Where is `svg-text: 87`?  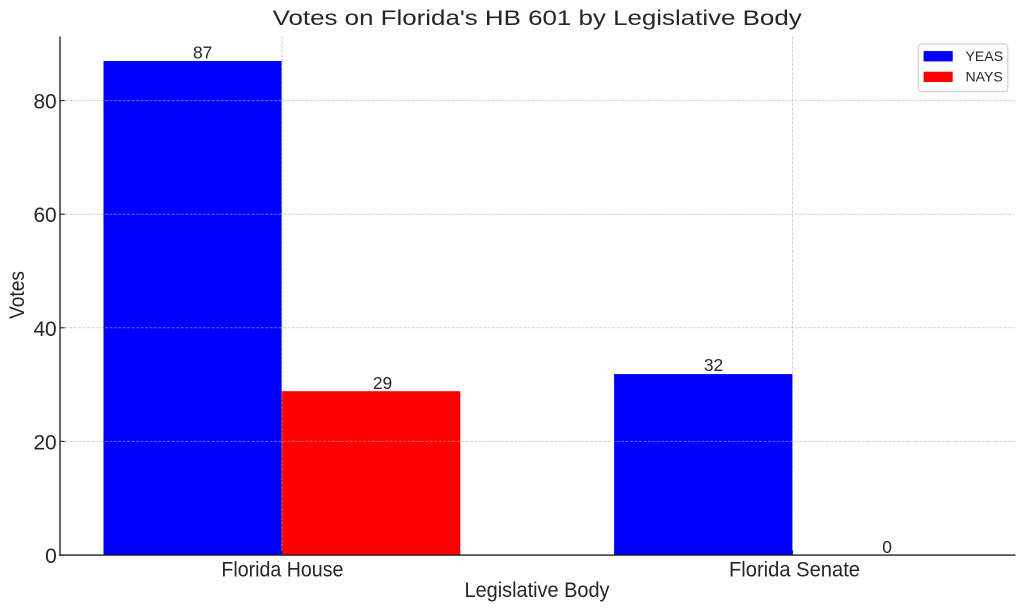 svg-text: 87 is located at coordinates (202, 53).